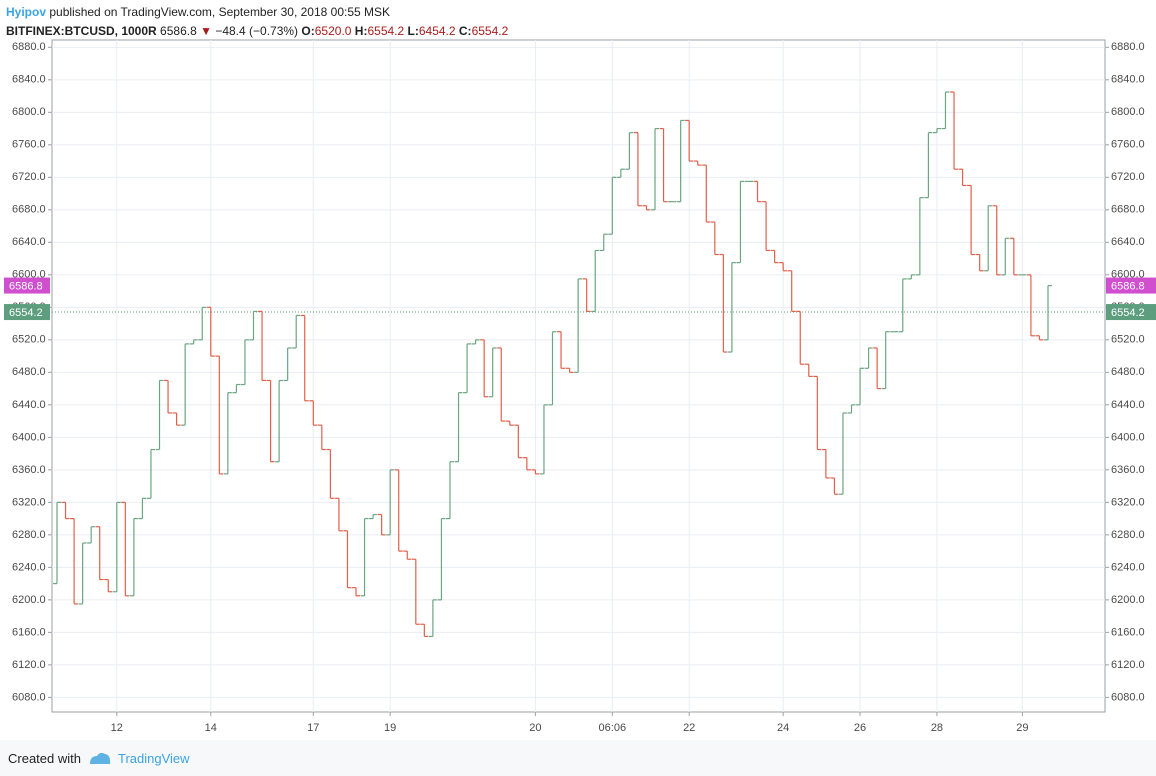 The width and height of the screenshot is (1156, 776). What do you see at coordinates (613, 728) in the screenshot?
I see `x-tick-label: 06:06` at bounding box center [613, 728].